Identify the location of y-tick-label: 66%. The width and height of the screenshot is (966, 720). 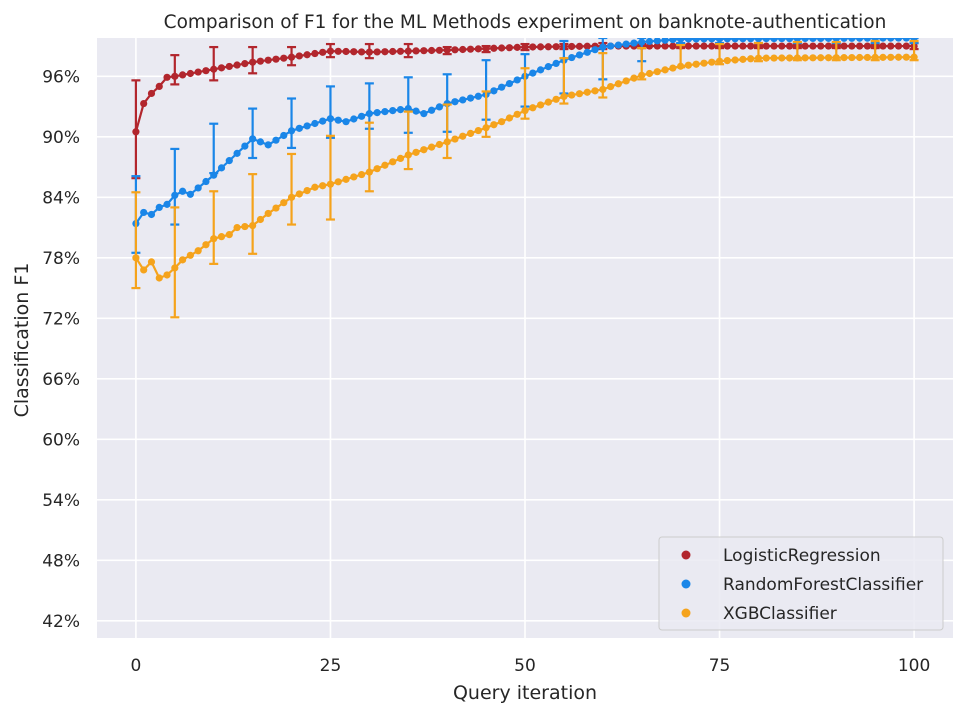
(61, 380).